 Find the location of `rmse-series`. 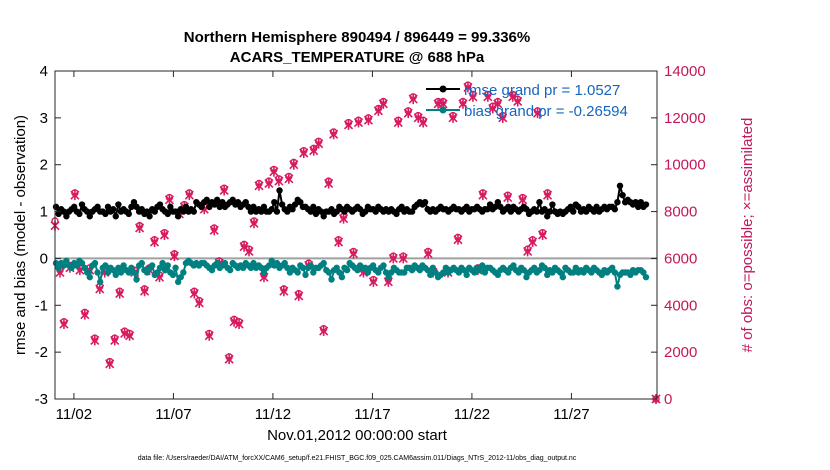

rmse-series is located at coordinates (351, 201).